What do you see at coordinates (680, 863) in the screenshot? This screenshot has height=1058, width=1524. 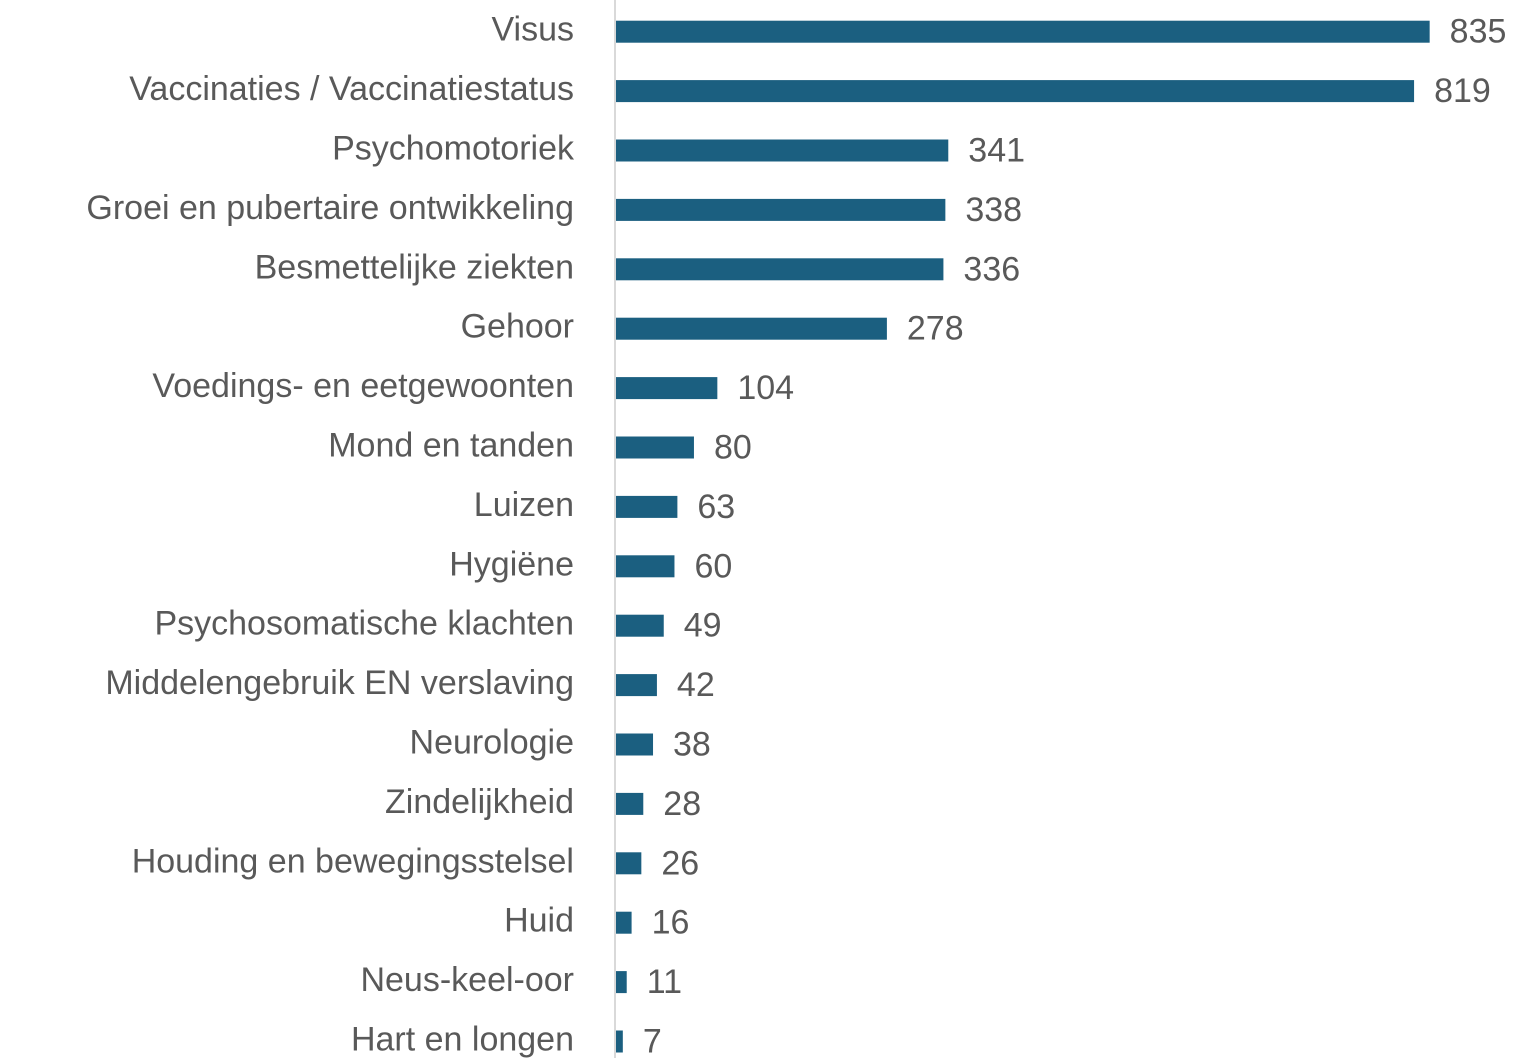 I see `value-label: 26` at bounding box center [680, 863].